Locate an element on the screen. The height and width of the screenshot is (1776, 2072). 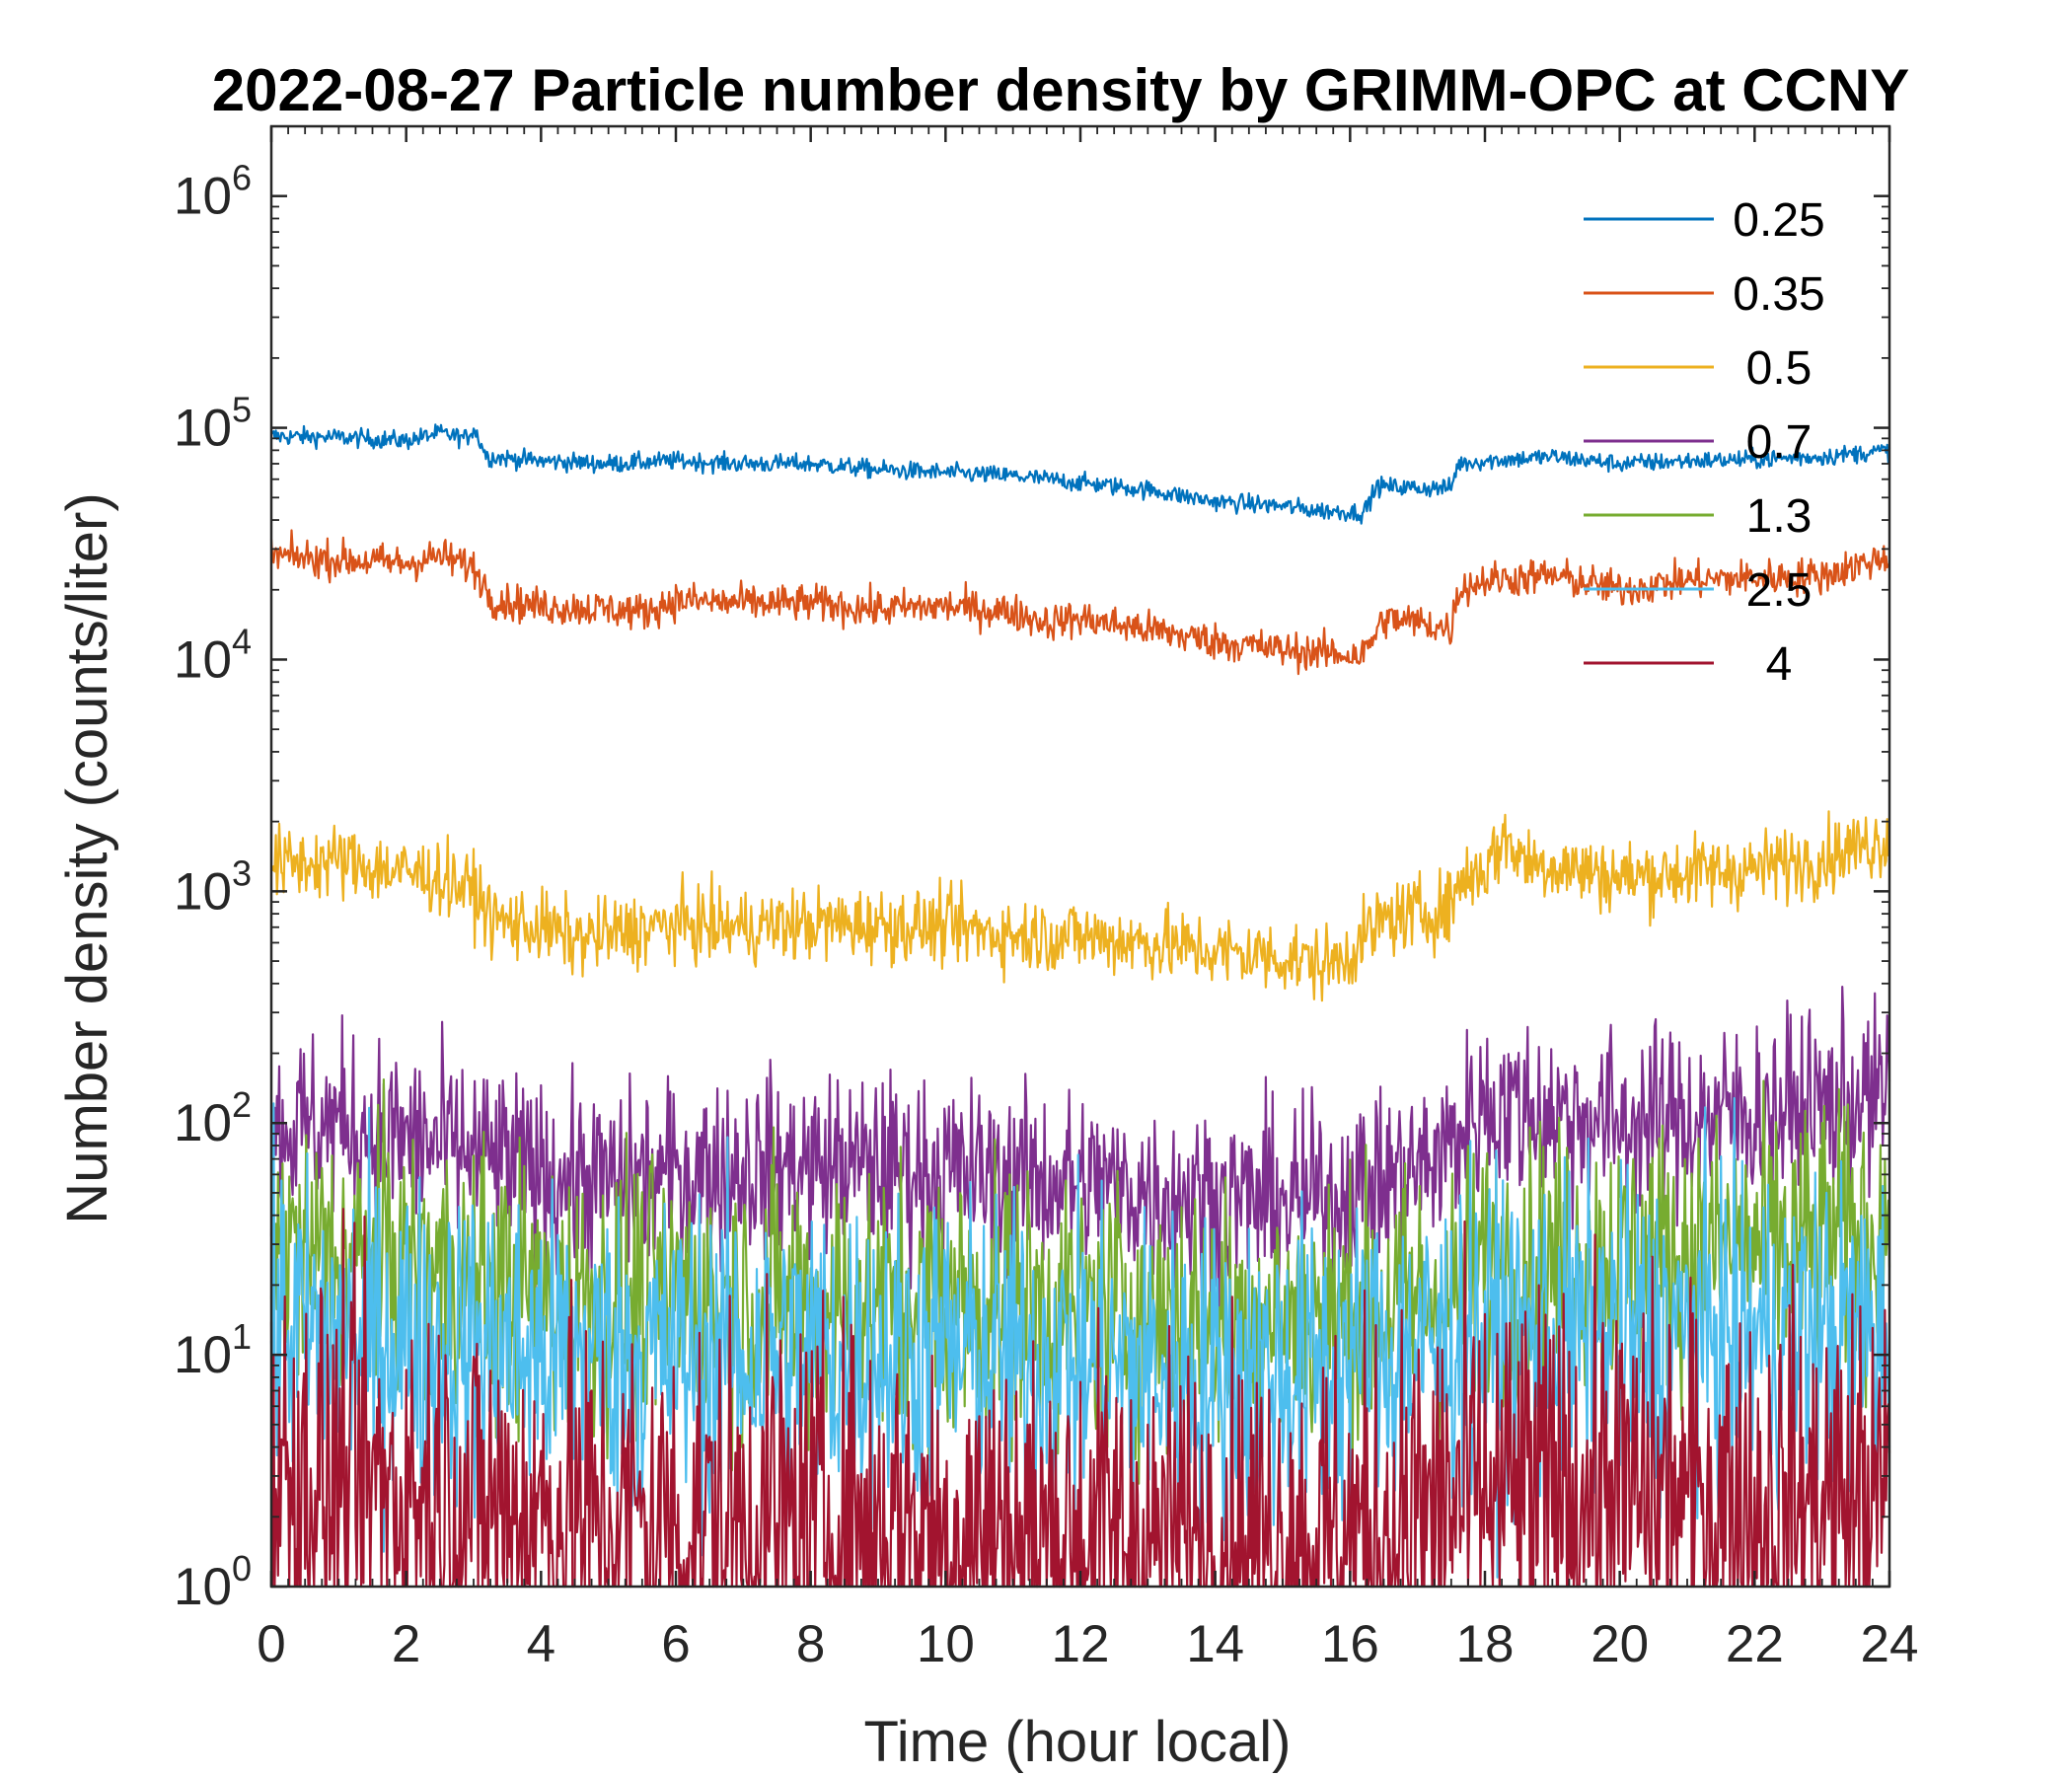
y-tick-label: 10¹ is located at coordinates (213, 1350).